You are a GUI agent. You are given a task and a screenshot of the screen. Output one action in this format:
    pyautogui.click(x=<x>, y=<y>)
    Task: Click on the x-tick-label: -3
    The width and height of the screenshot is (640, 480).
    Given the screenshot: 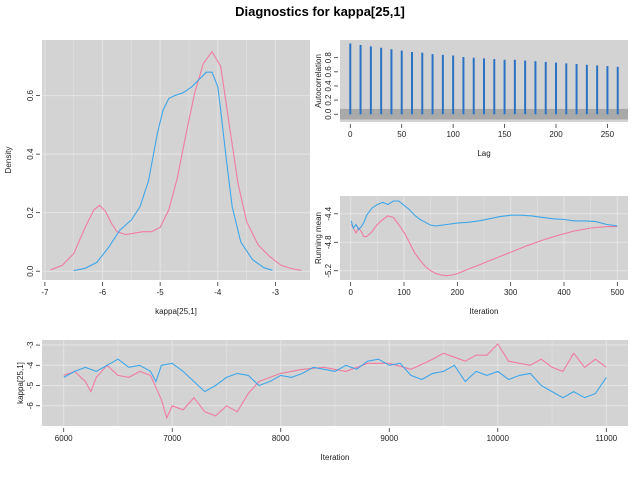 What is the action you would take?
    pyautogui.click(x=276, y=292)
    